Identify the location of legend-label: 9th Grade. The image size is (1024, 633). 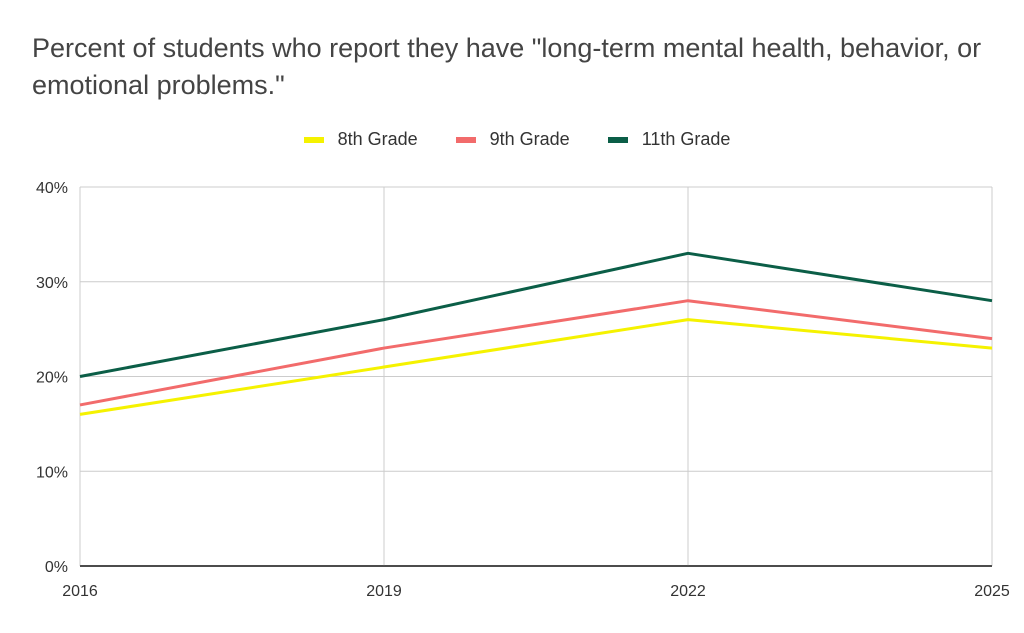
(529, 139).